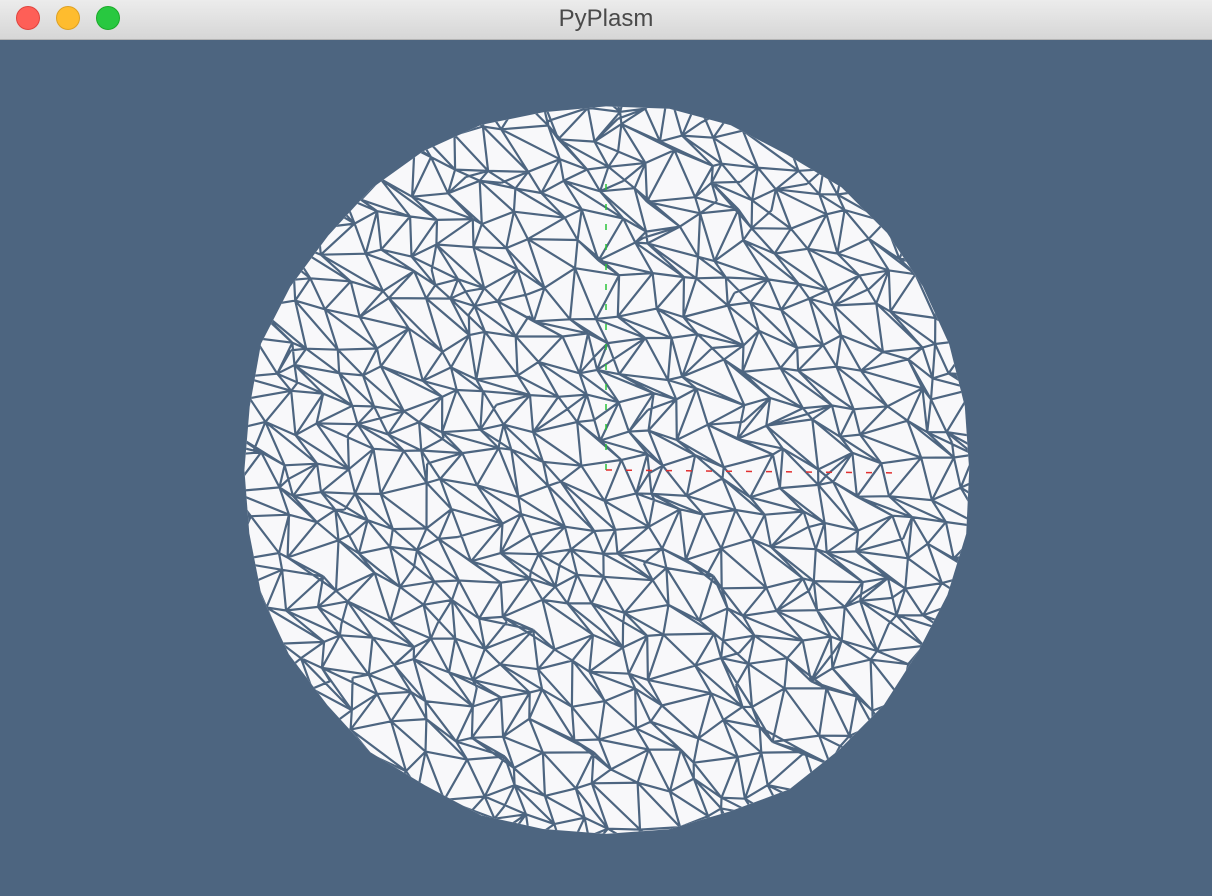 The image size is (1212, 896). I want to click on minimize-button, so click(68, 18).